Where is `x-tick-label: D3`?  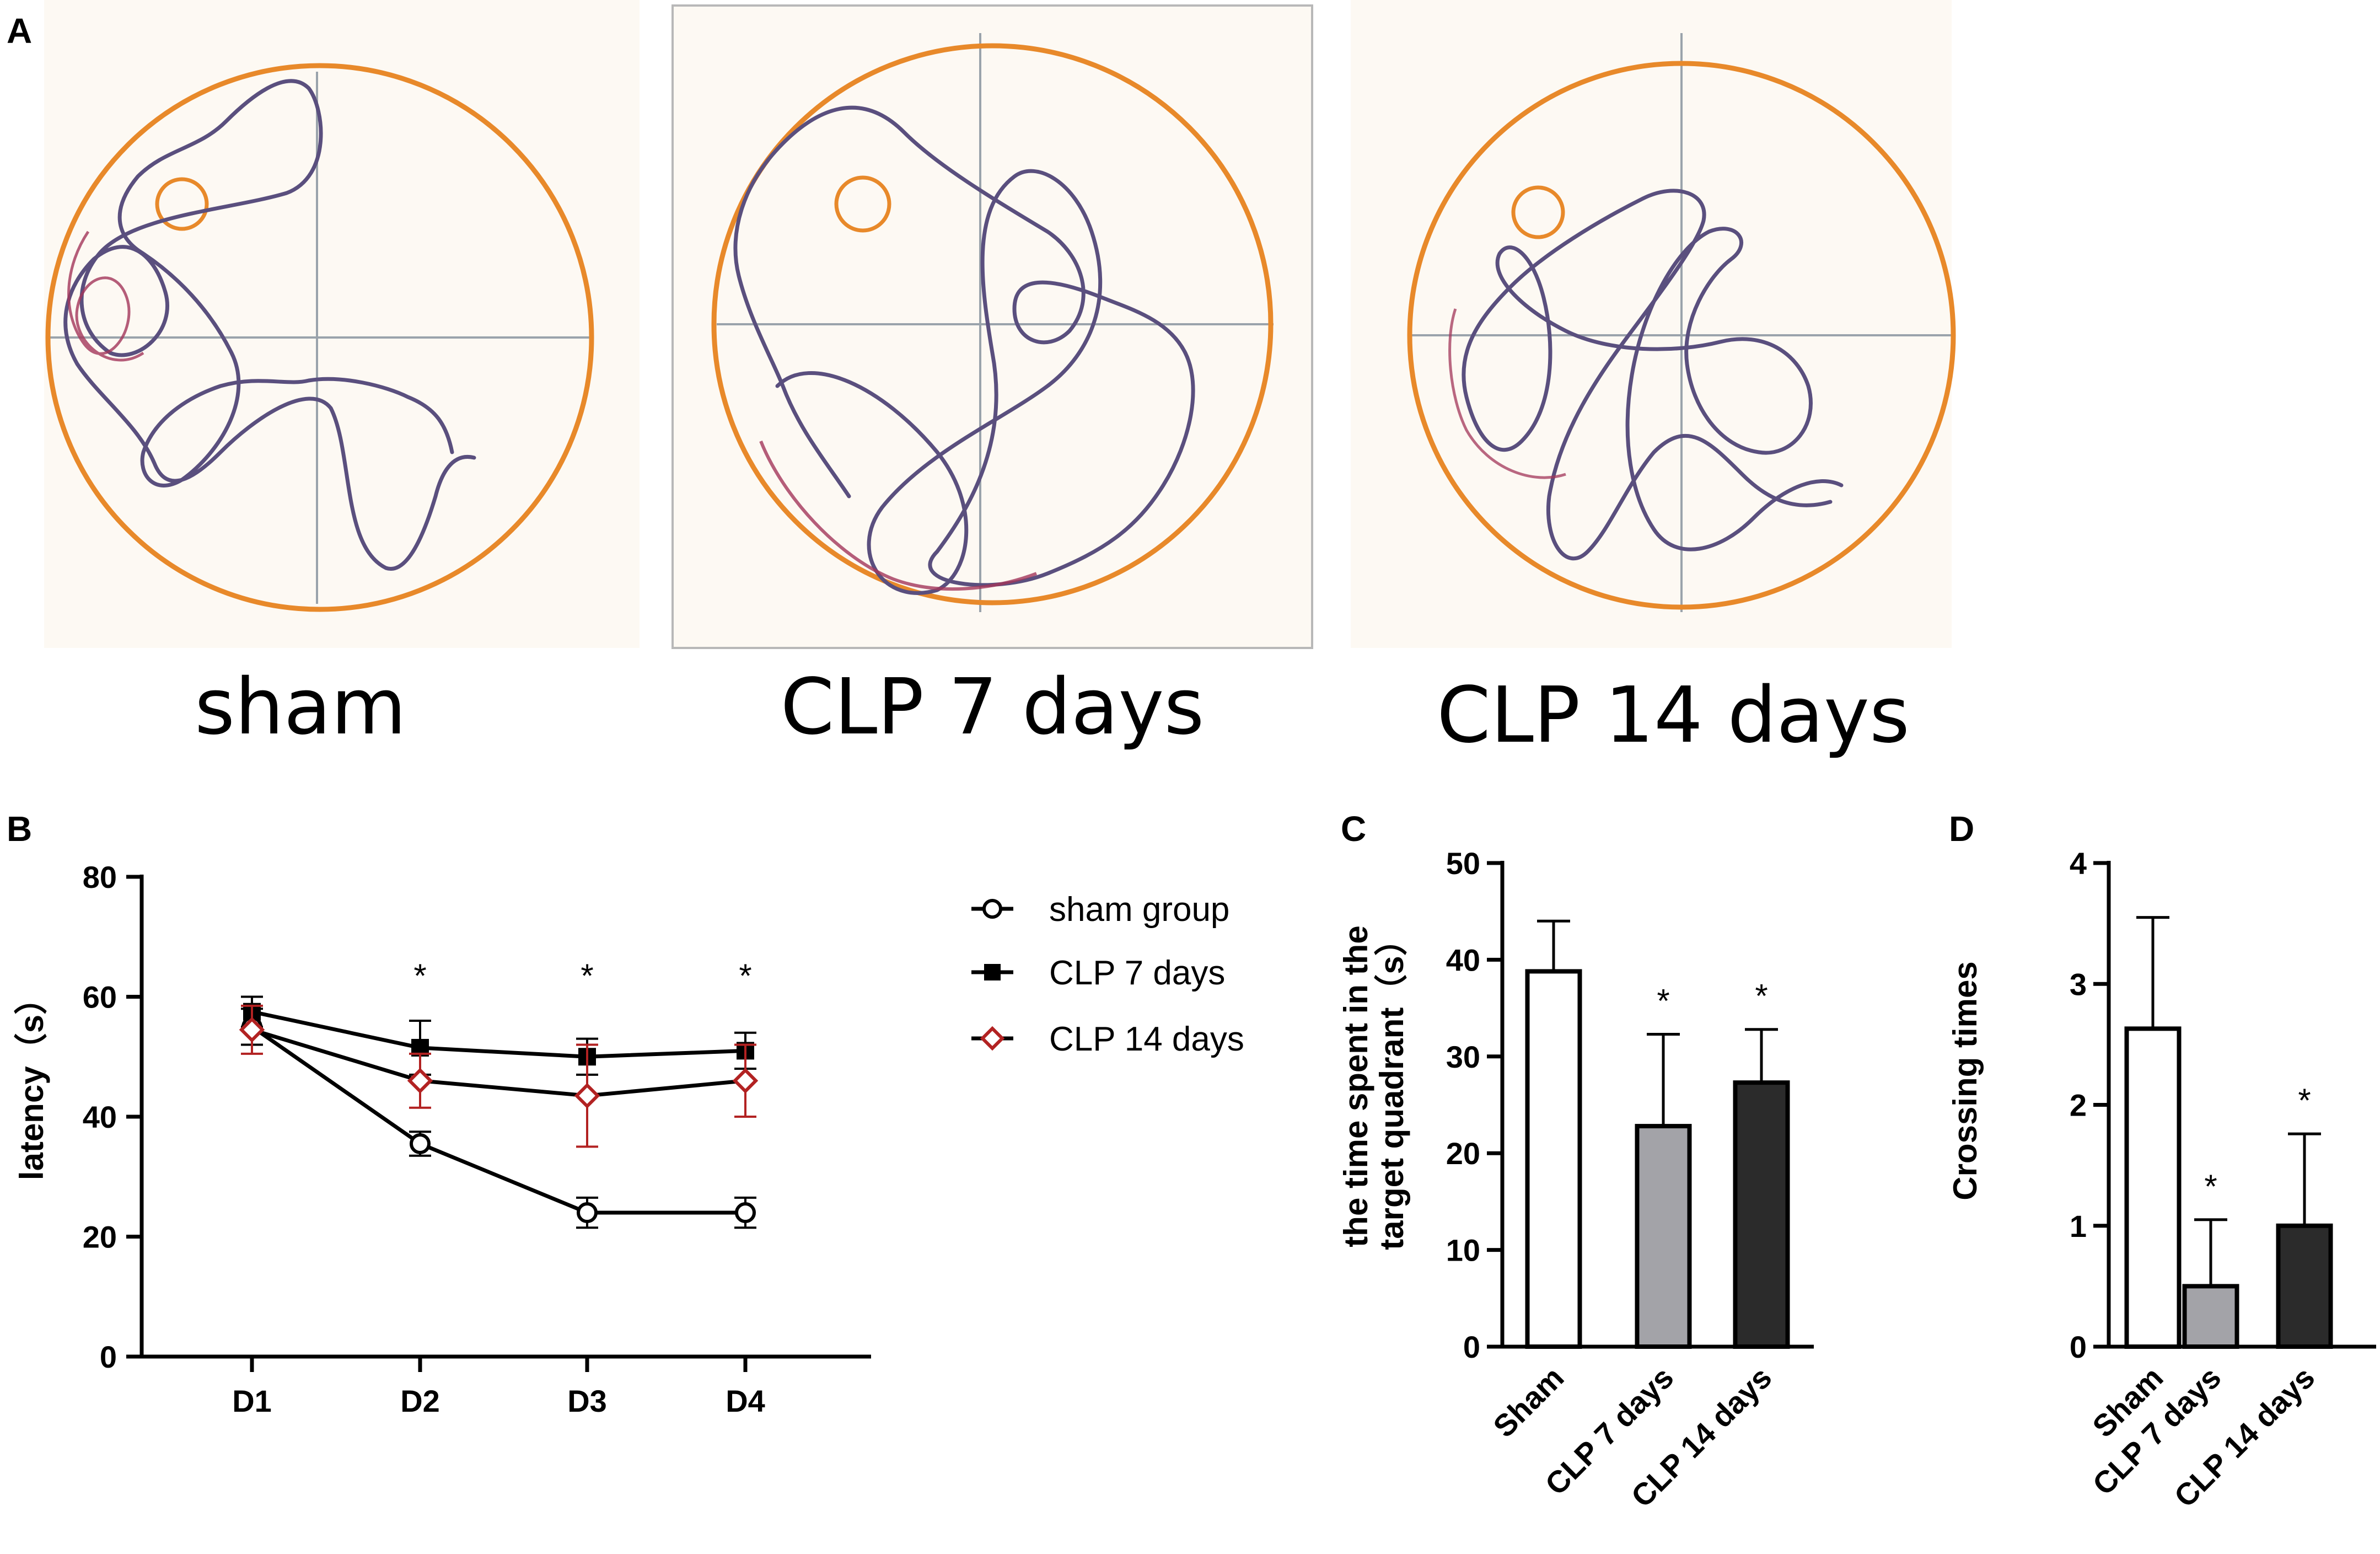 x-tick-label: D3 is located at coordinates (587, 1401).